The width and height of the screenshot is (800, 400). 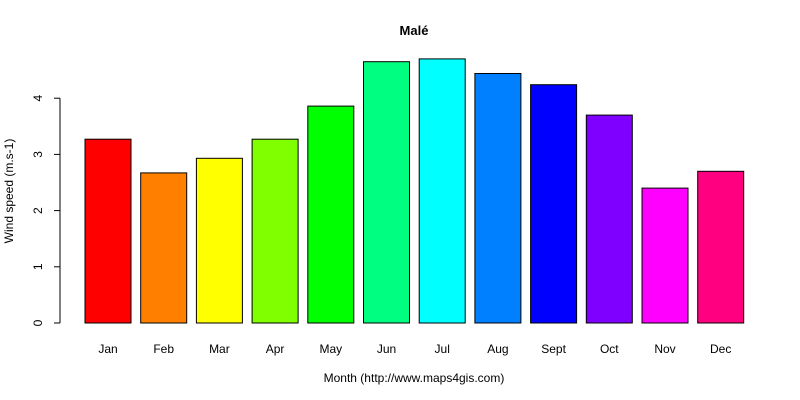 What do you see at coordinates (664, 349) in the screenshot?
I see `x-tick-label: Nov` at bounding box center [664, 349].